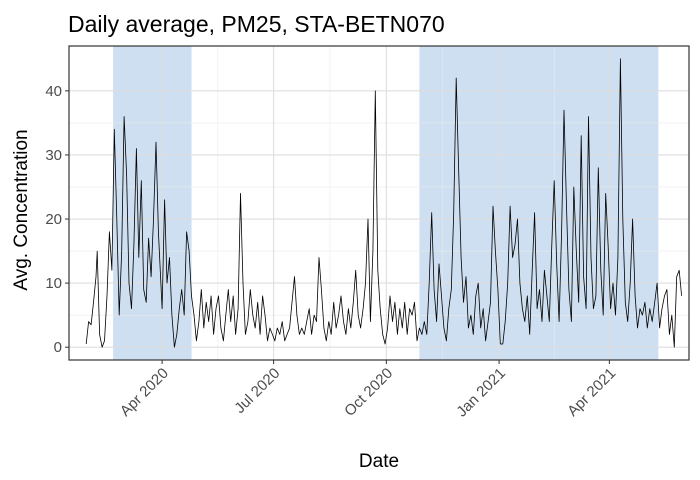  What do you see at coordinates (256, 24) in the screenshot?
I see `chart-title: Daily average, PM25, STA-BETN070` at bounding box center [256, 24].